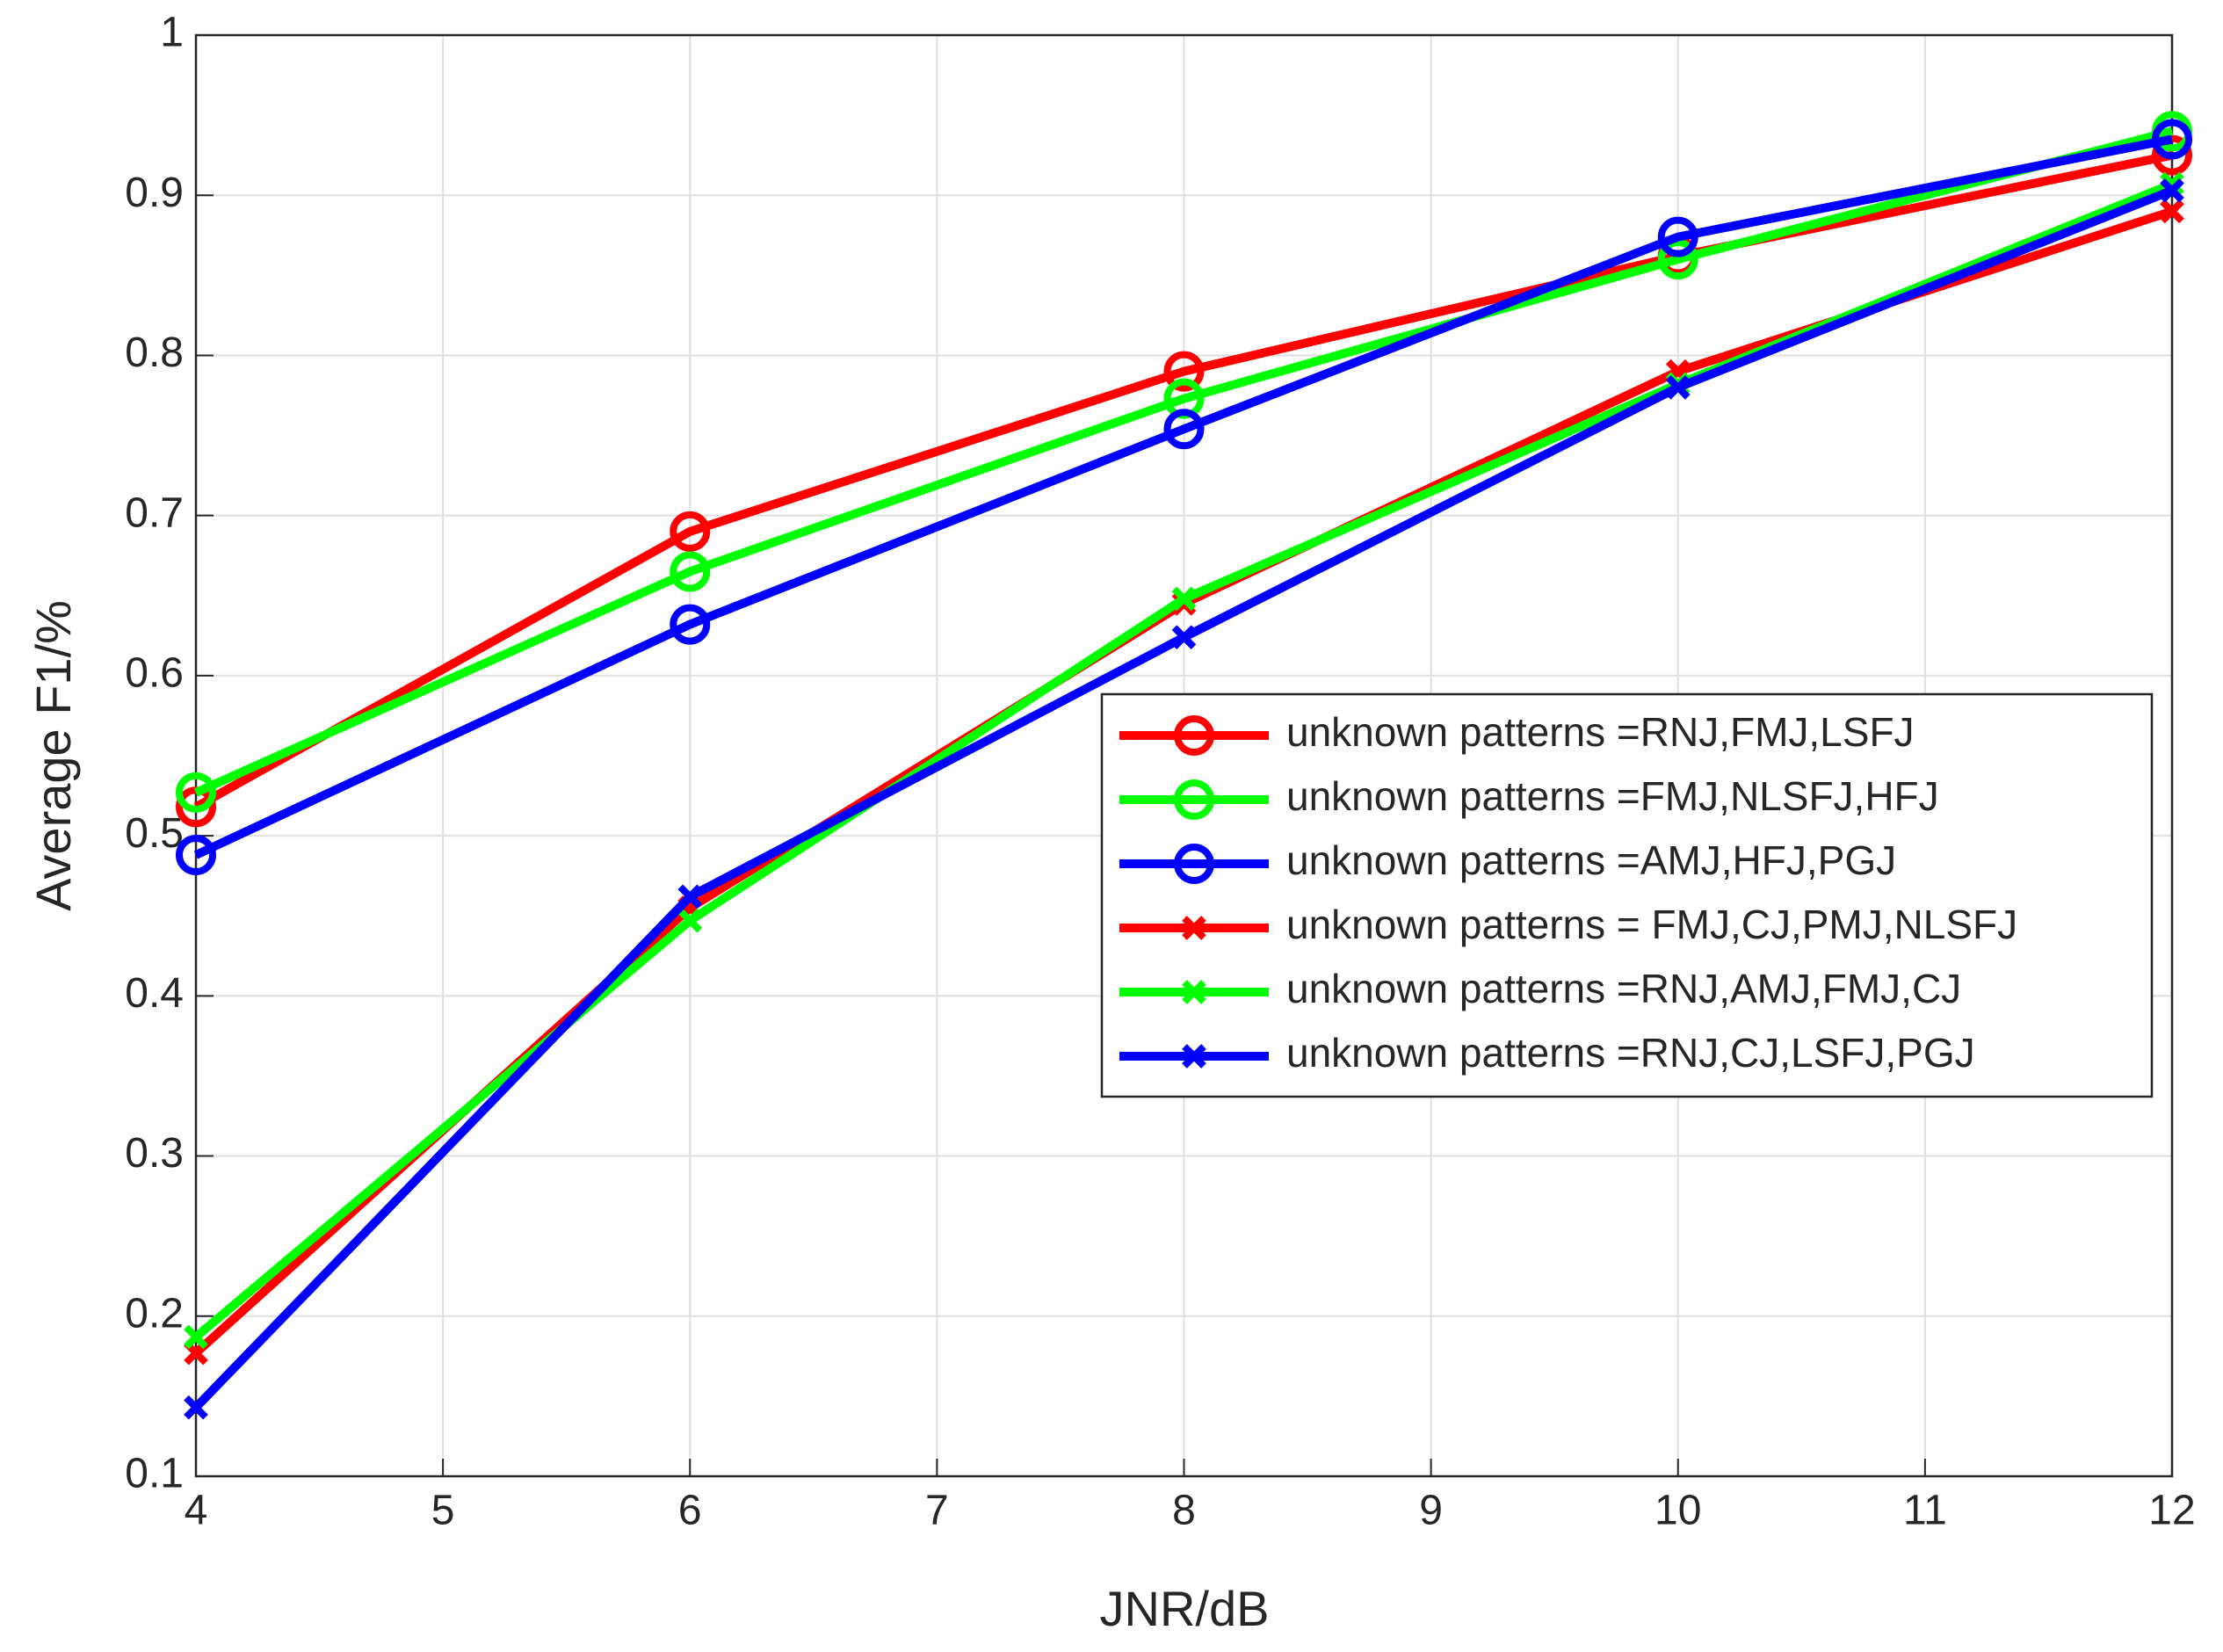  Describe the element at coordinates (1678, 1511) in the screenshot. I see `x-tick-label: 10` at that location.